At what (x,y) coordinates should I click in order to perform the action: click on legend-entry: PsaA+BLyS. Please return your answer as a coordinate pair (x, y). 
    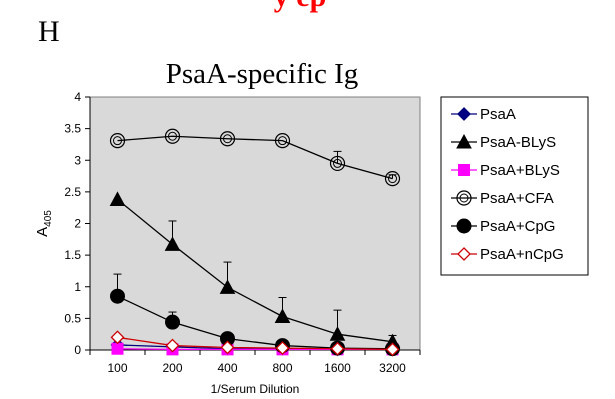
    Looking at the image, I should click on (505, 170).